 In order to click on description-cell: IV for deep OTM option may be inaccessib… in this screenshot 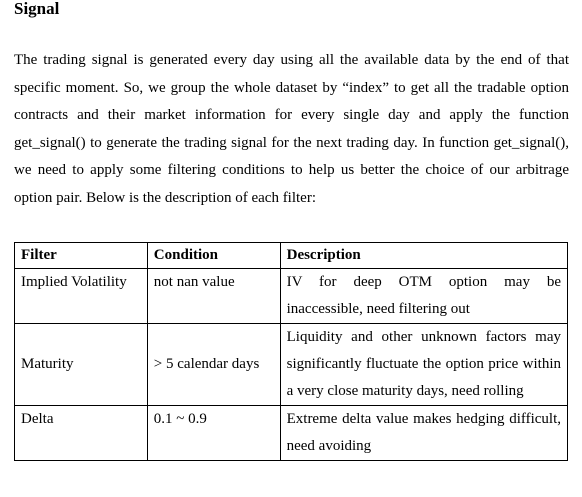, I will do `click(424, 296)`.